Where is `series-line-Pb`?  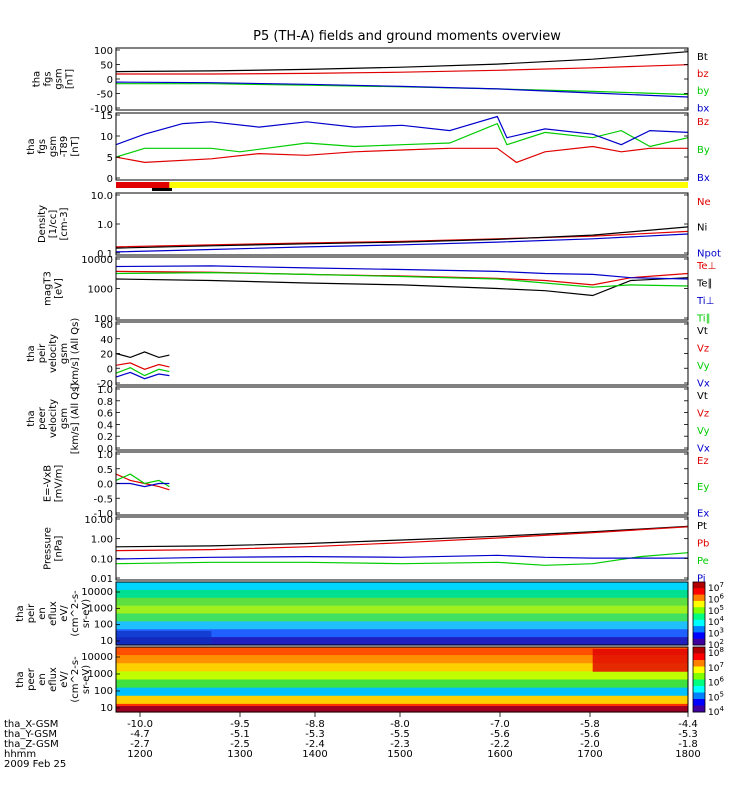 series-line-Pb is located at coordinates (402, 539).